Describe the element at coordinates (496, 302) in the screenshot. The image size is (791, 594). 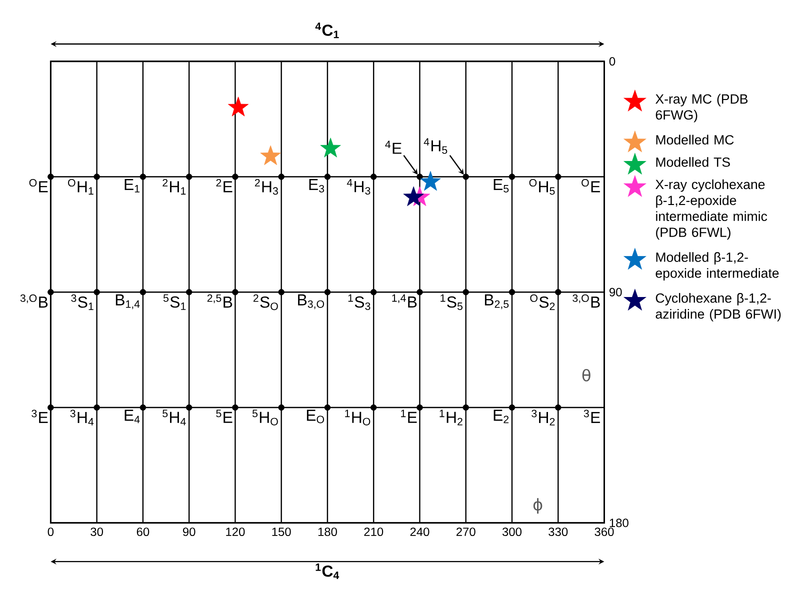
I see `annotation: B$_{2,5}$` at that location.